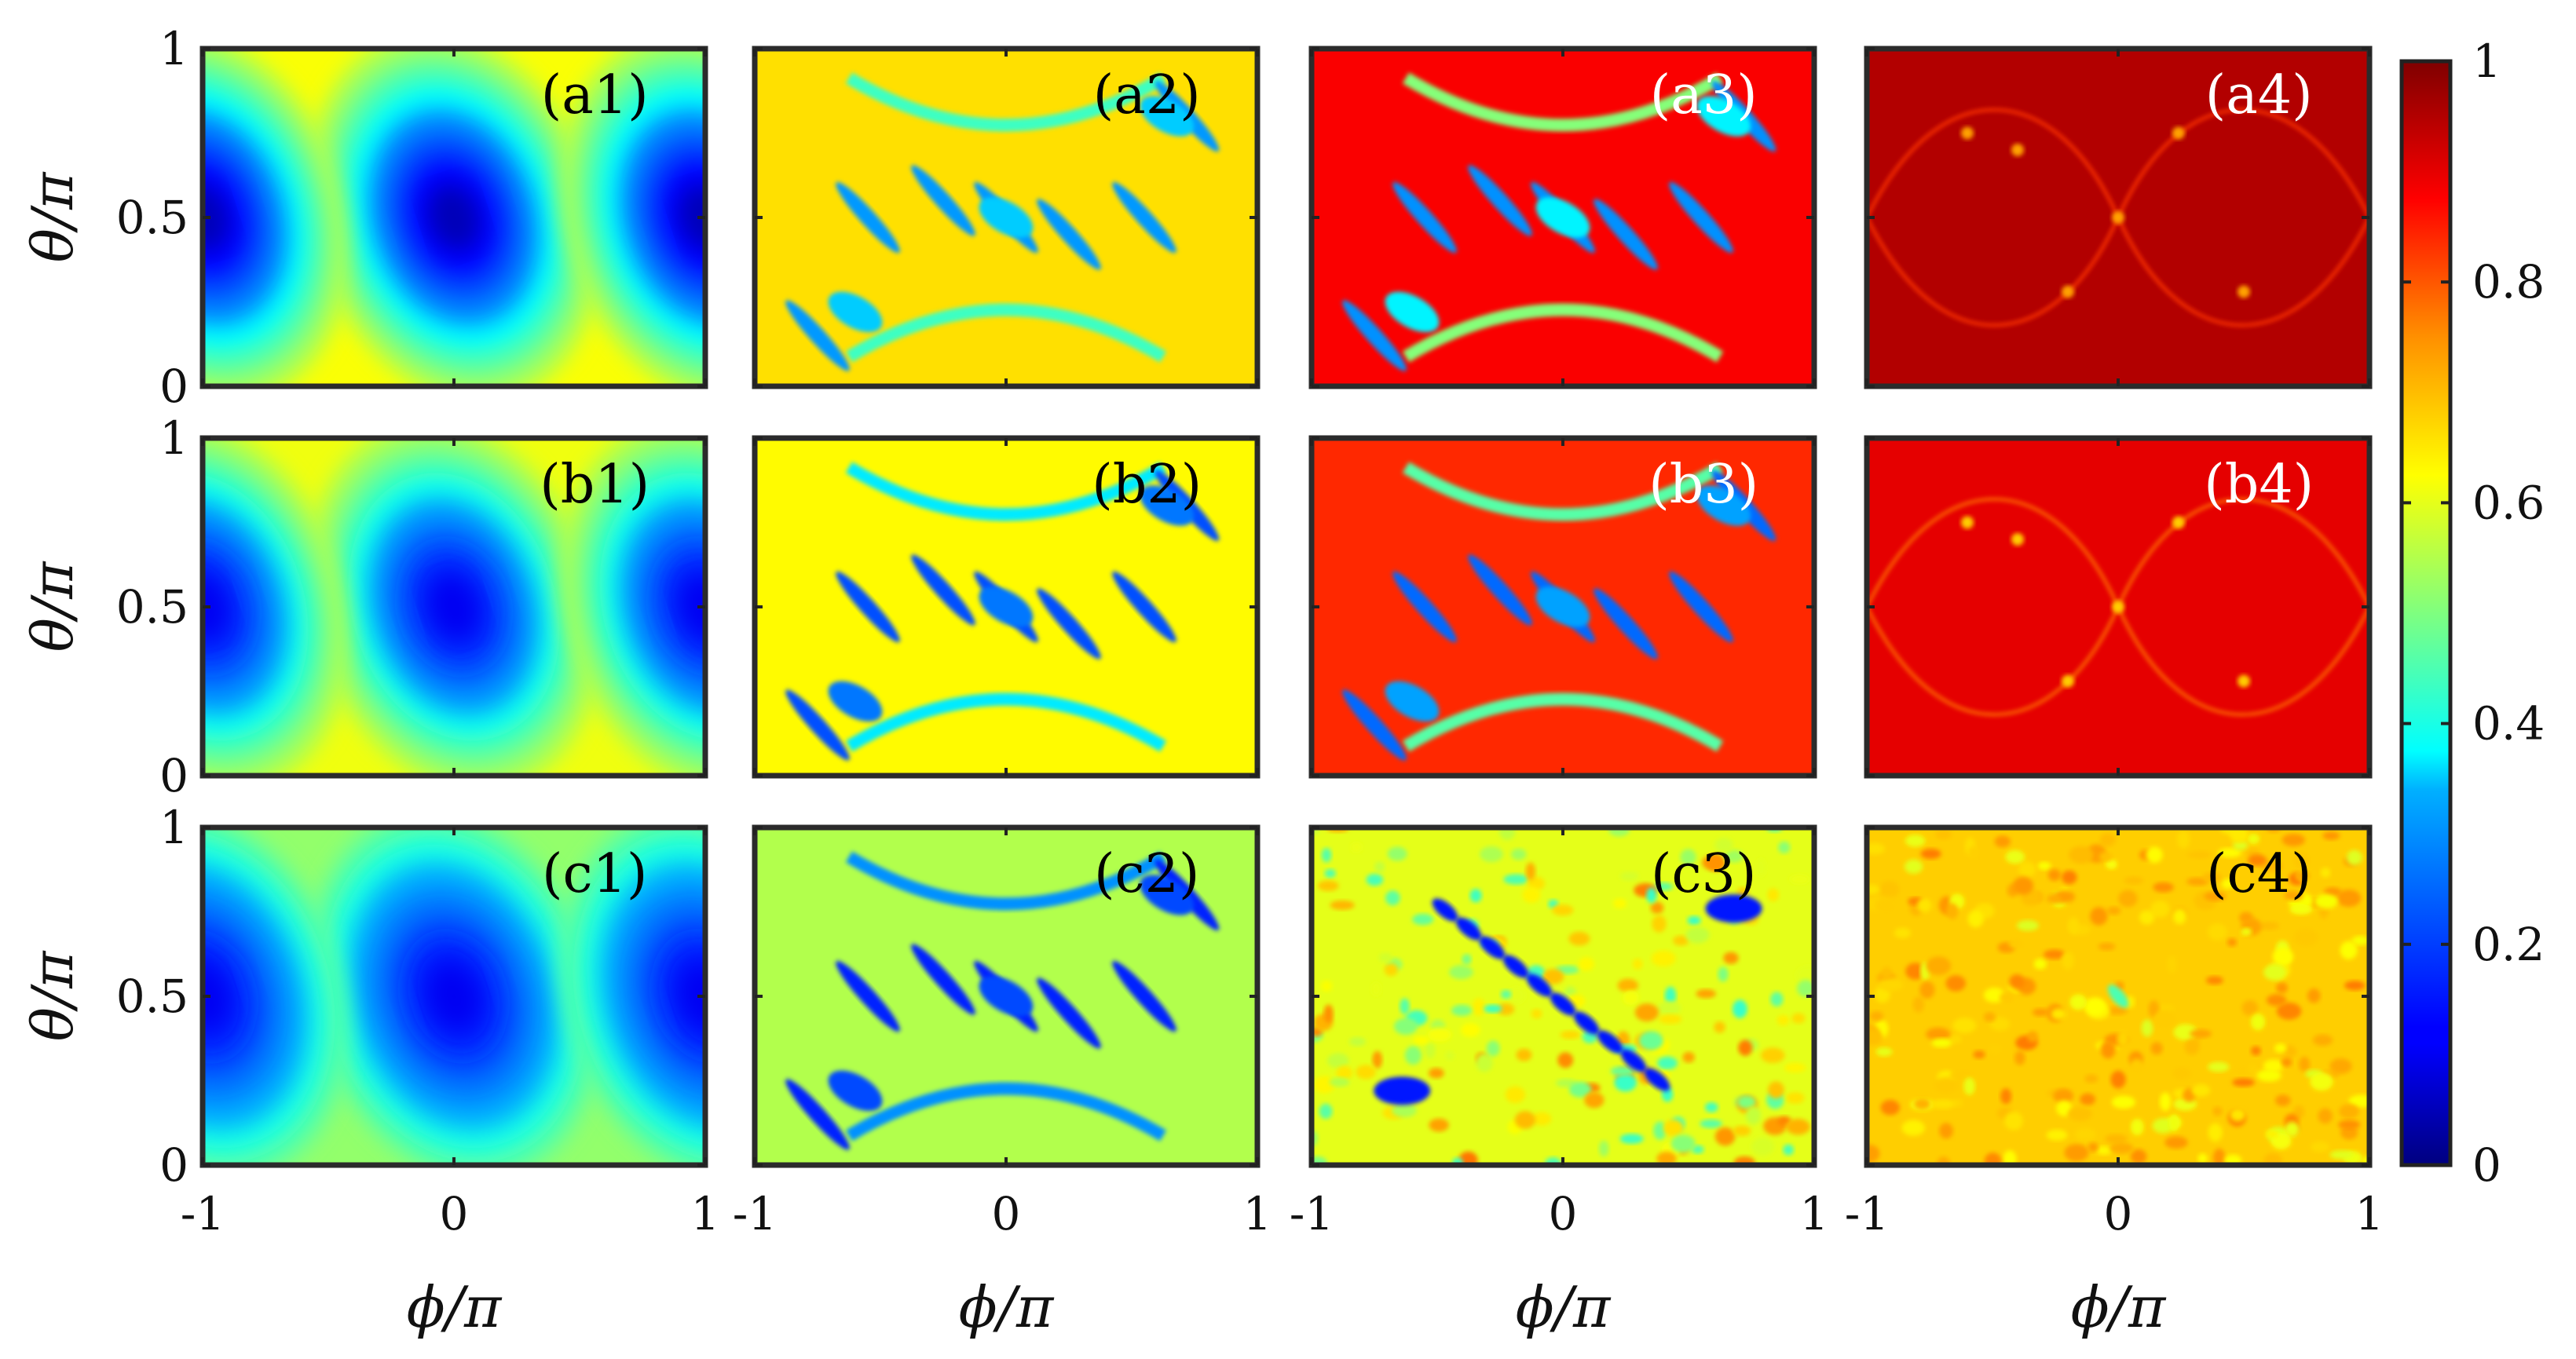 This screenshot has width=2576, height=1359. I want to click on dark-blob, so click(1734, 908).